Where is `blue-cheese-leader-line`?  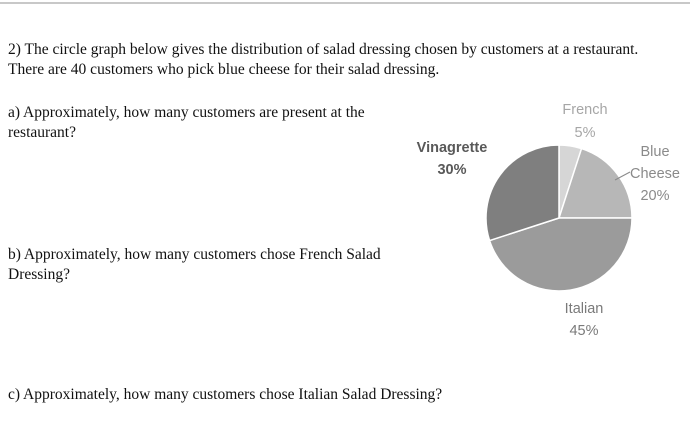 blue-cheese-leader-line is located at coordinates (622, 176).